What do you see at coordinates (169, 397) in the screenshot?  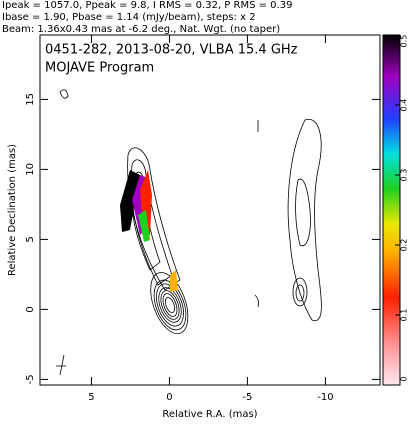 I see `x-tick-label: 0` at bounding box center [169, 397].